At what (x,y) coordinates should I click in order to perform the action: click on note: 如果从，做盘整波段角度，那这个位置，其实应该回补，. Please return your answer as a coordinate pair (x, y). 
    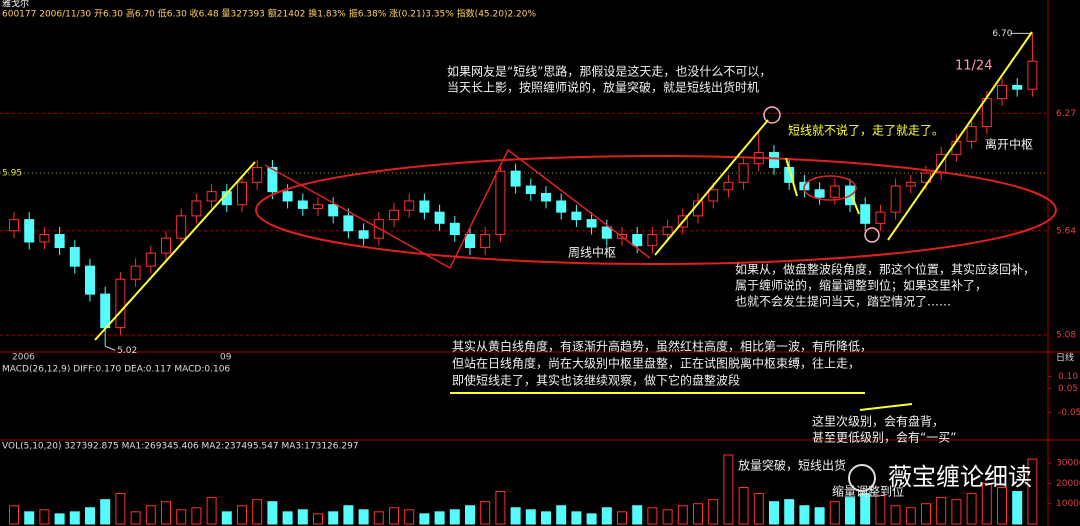
    Looking at the image, I should click on (885, 269).